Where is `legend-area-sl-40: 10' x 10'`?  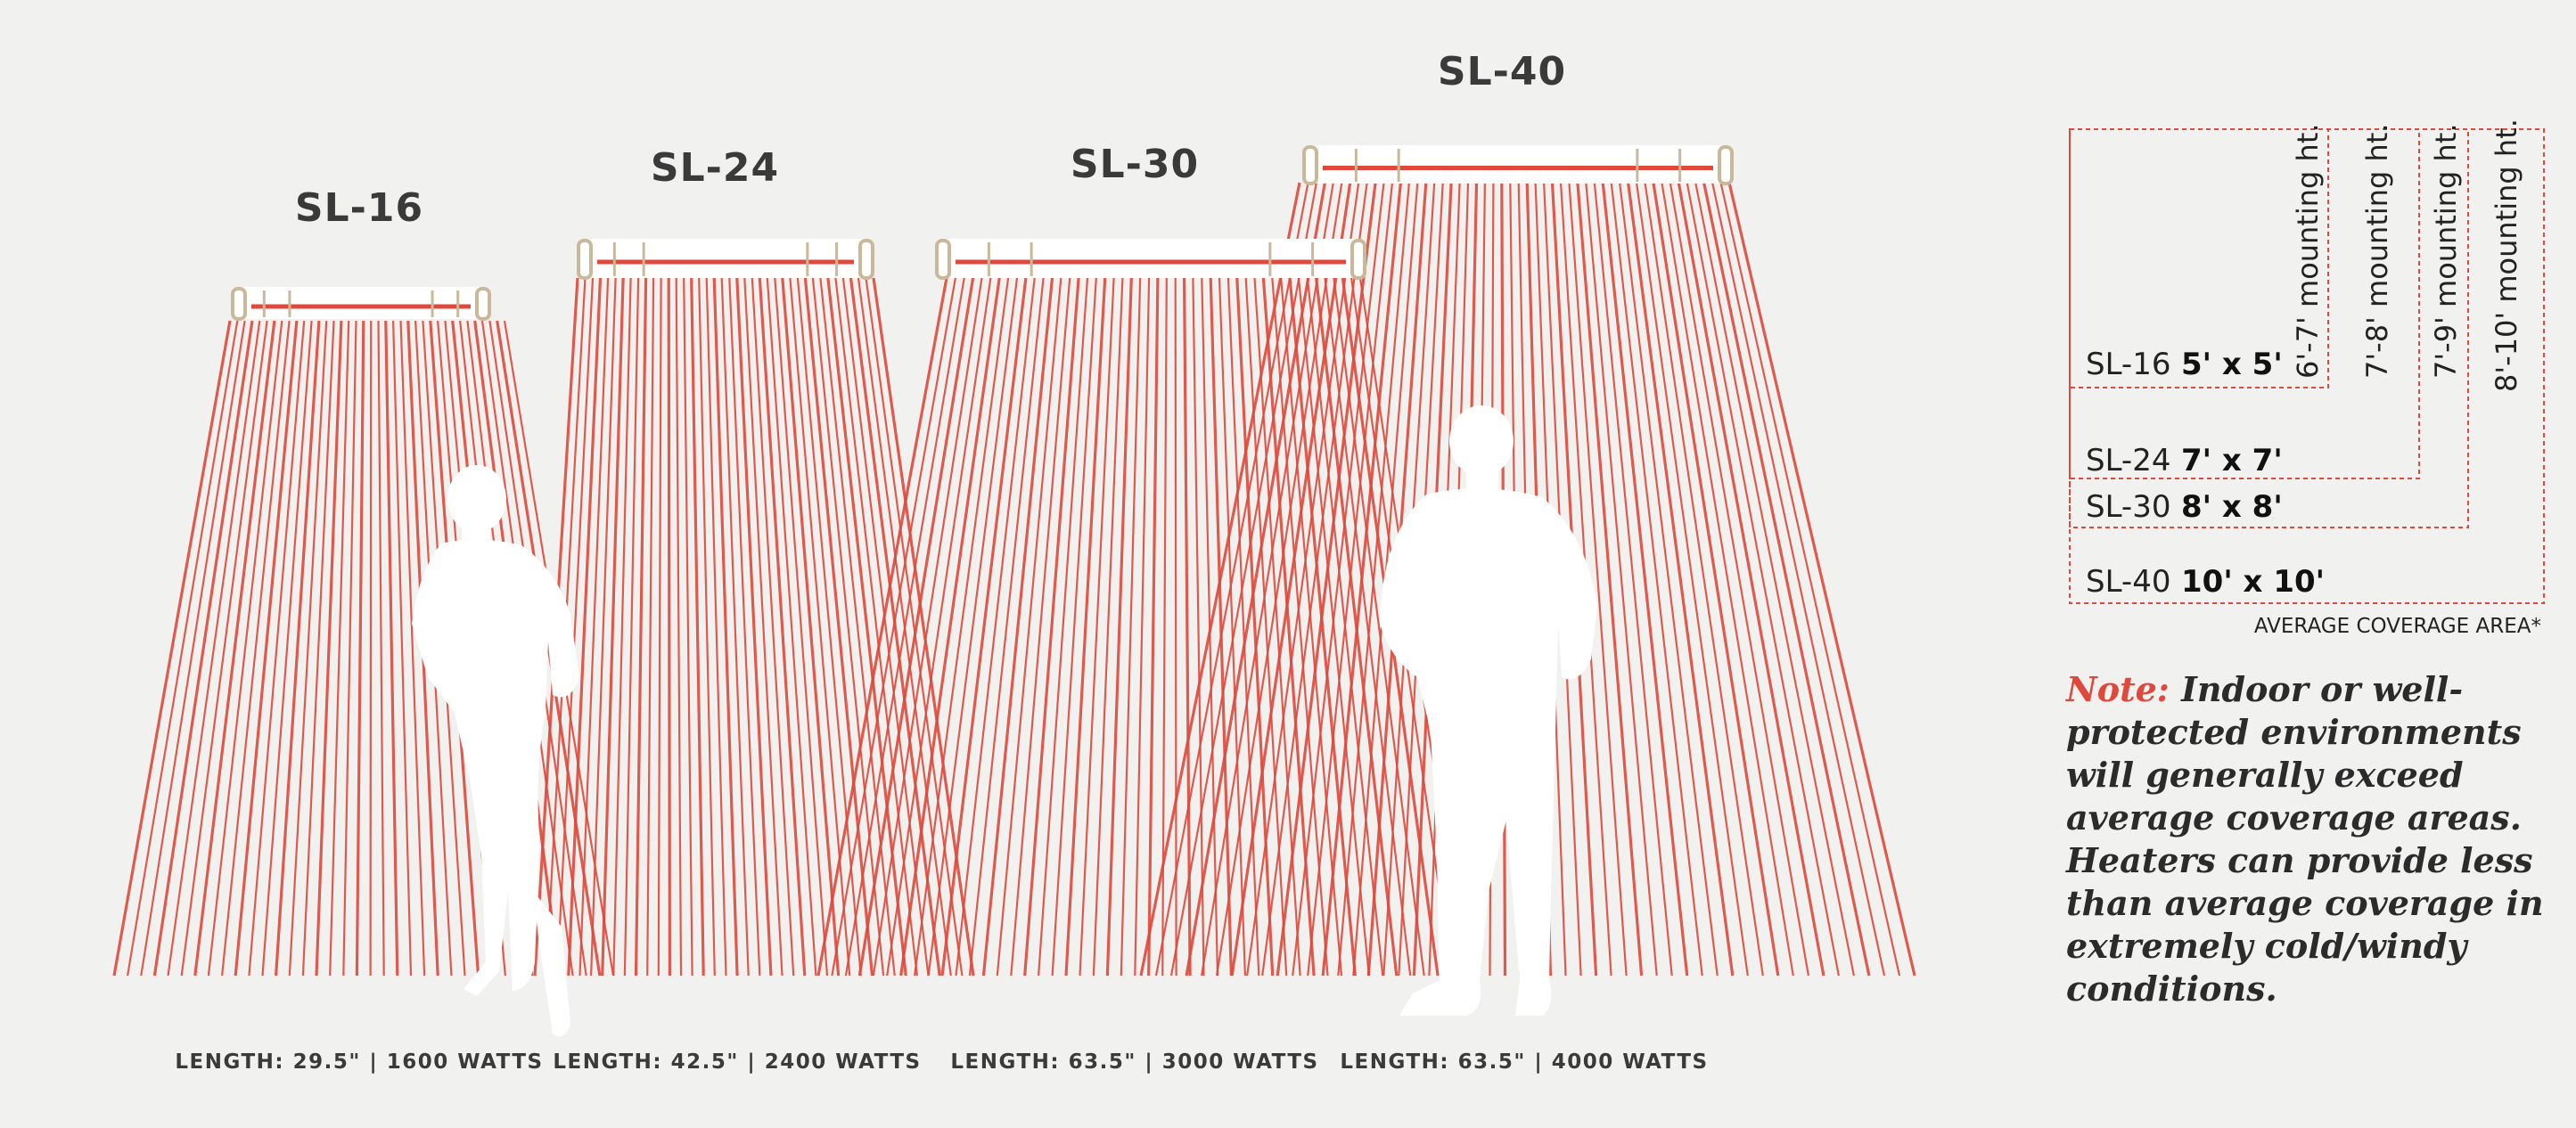
legend-area-sl-40: 10' x 10' is located at coordinates (2253, 582).